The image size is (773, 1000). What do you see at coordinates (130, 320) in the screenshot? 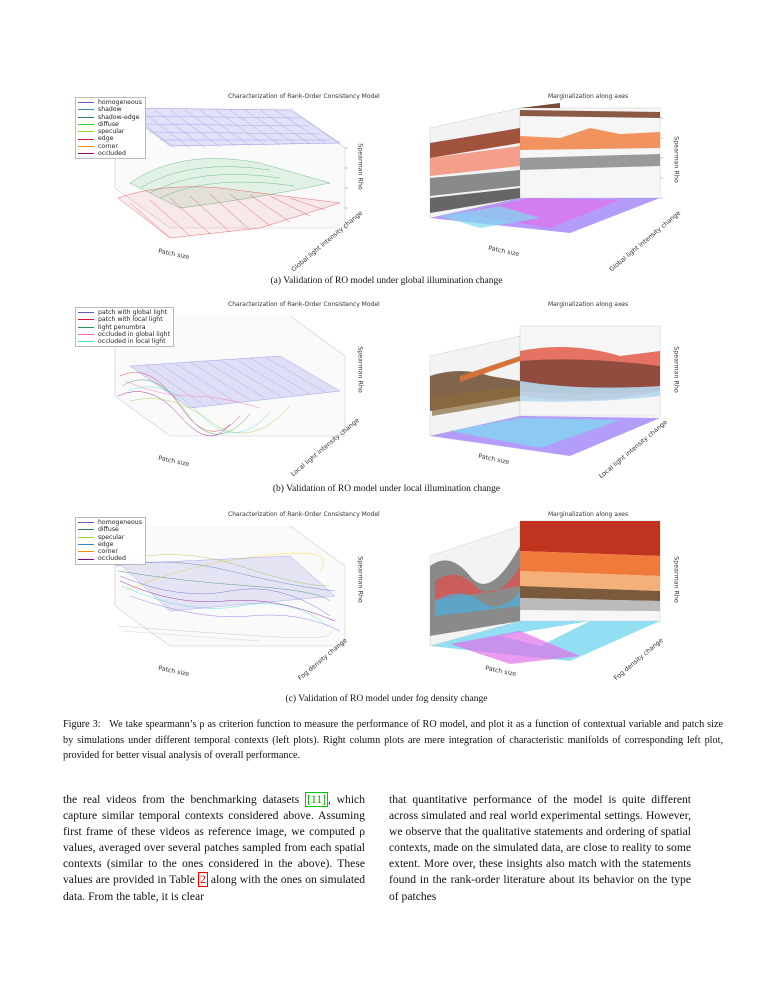
I see `legend-label: patch with local light` at bounding box center [130, 320].